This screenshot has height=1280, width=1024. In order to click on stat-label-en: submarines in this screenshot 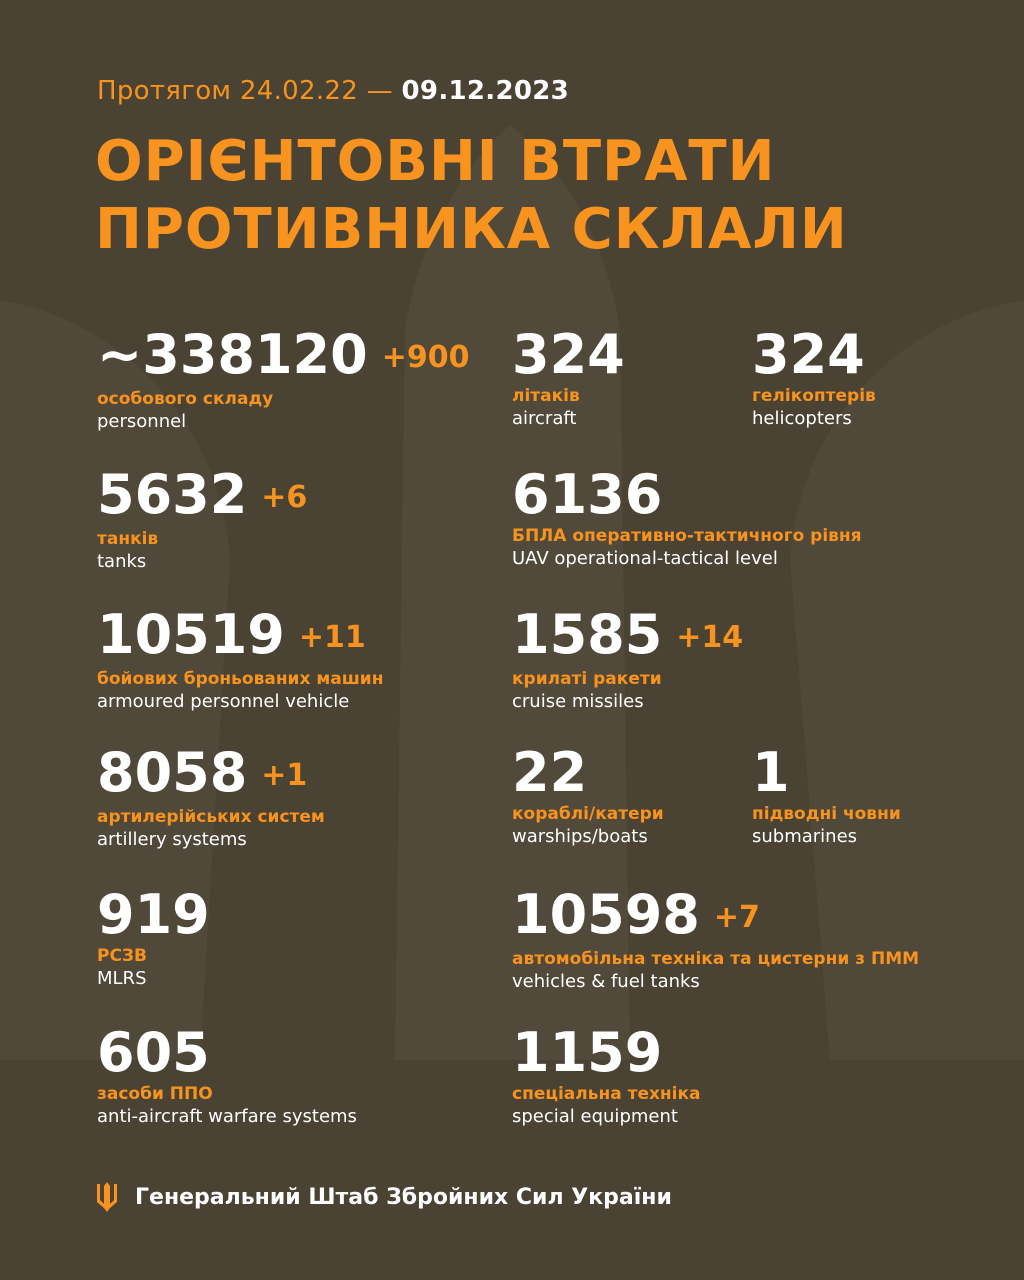, I will do `click(805, 836)`.